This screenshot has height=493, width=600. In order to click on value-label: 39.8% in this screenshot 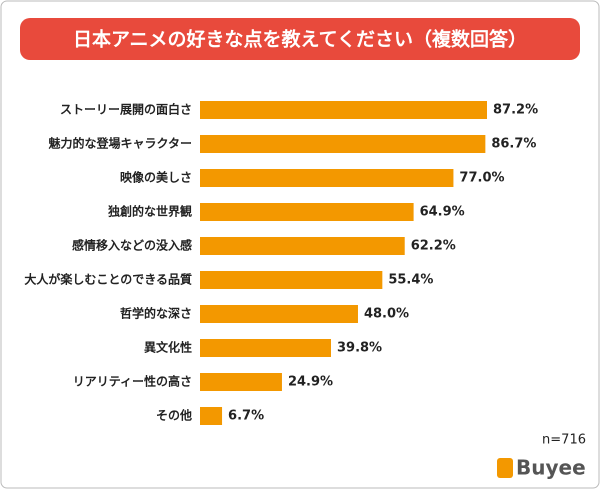, I will do `click(359, 348)`.